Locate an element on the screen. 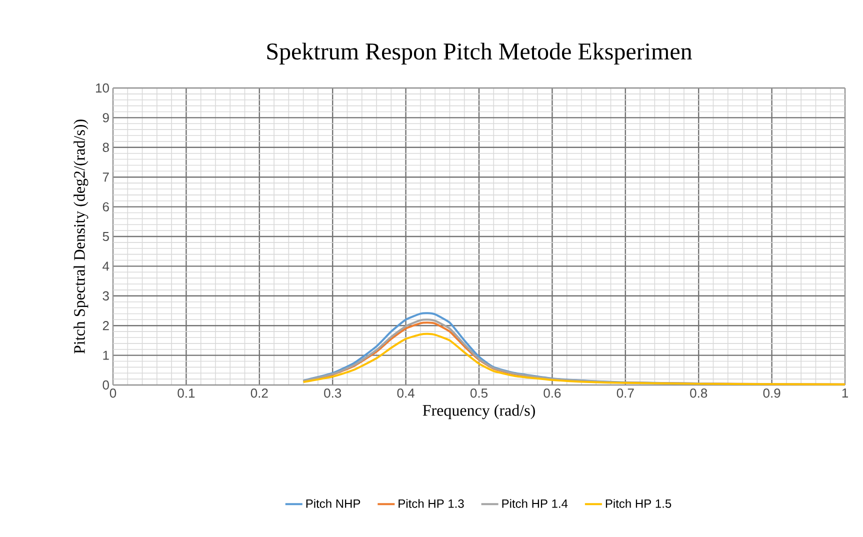  x-tick-label: 0.2 is located at coordinates (259, 393).